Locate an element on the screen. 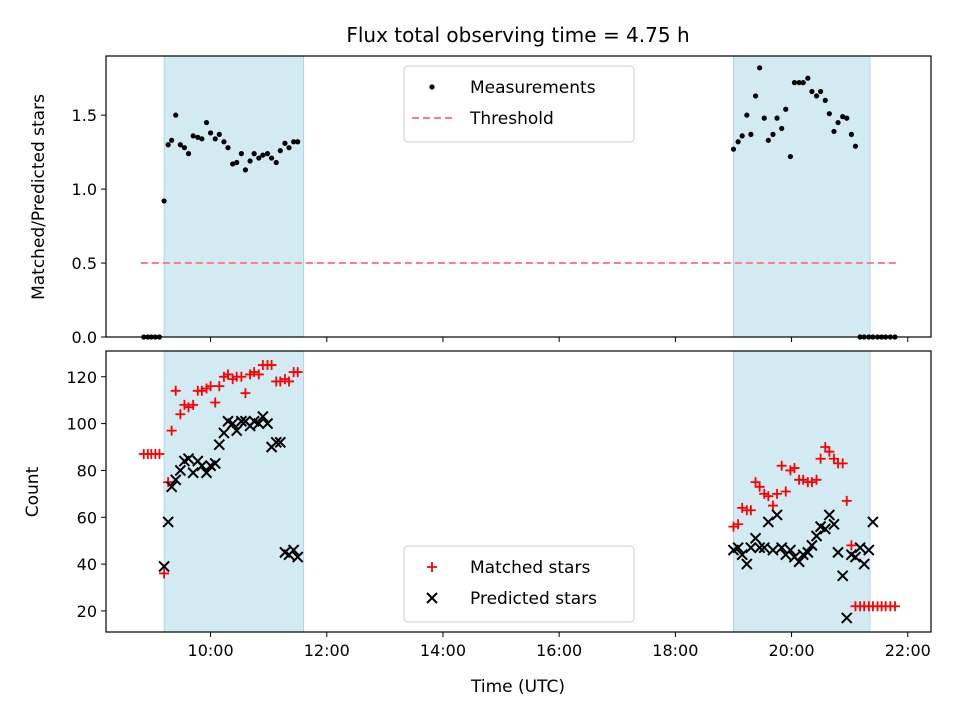 This screenshot has height=720, width=960. y-tick-label-1-3: 80 is located at coordinates (87, 470).